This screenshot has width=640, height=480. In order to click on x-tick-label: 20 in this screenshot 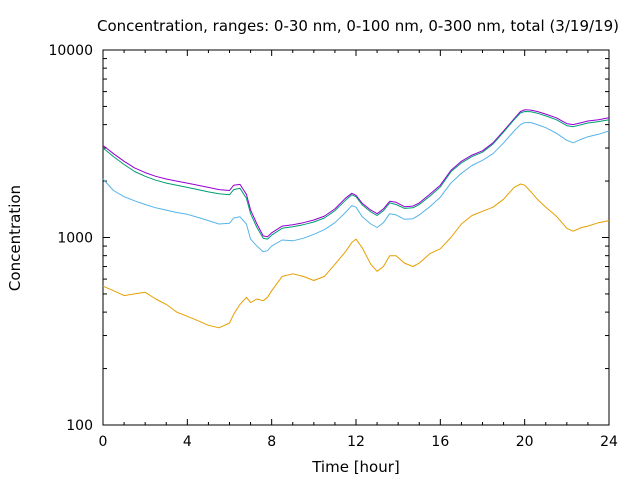, I will do `click(525, 442)`.